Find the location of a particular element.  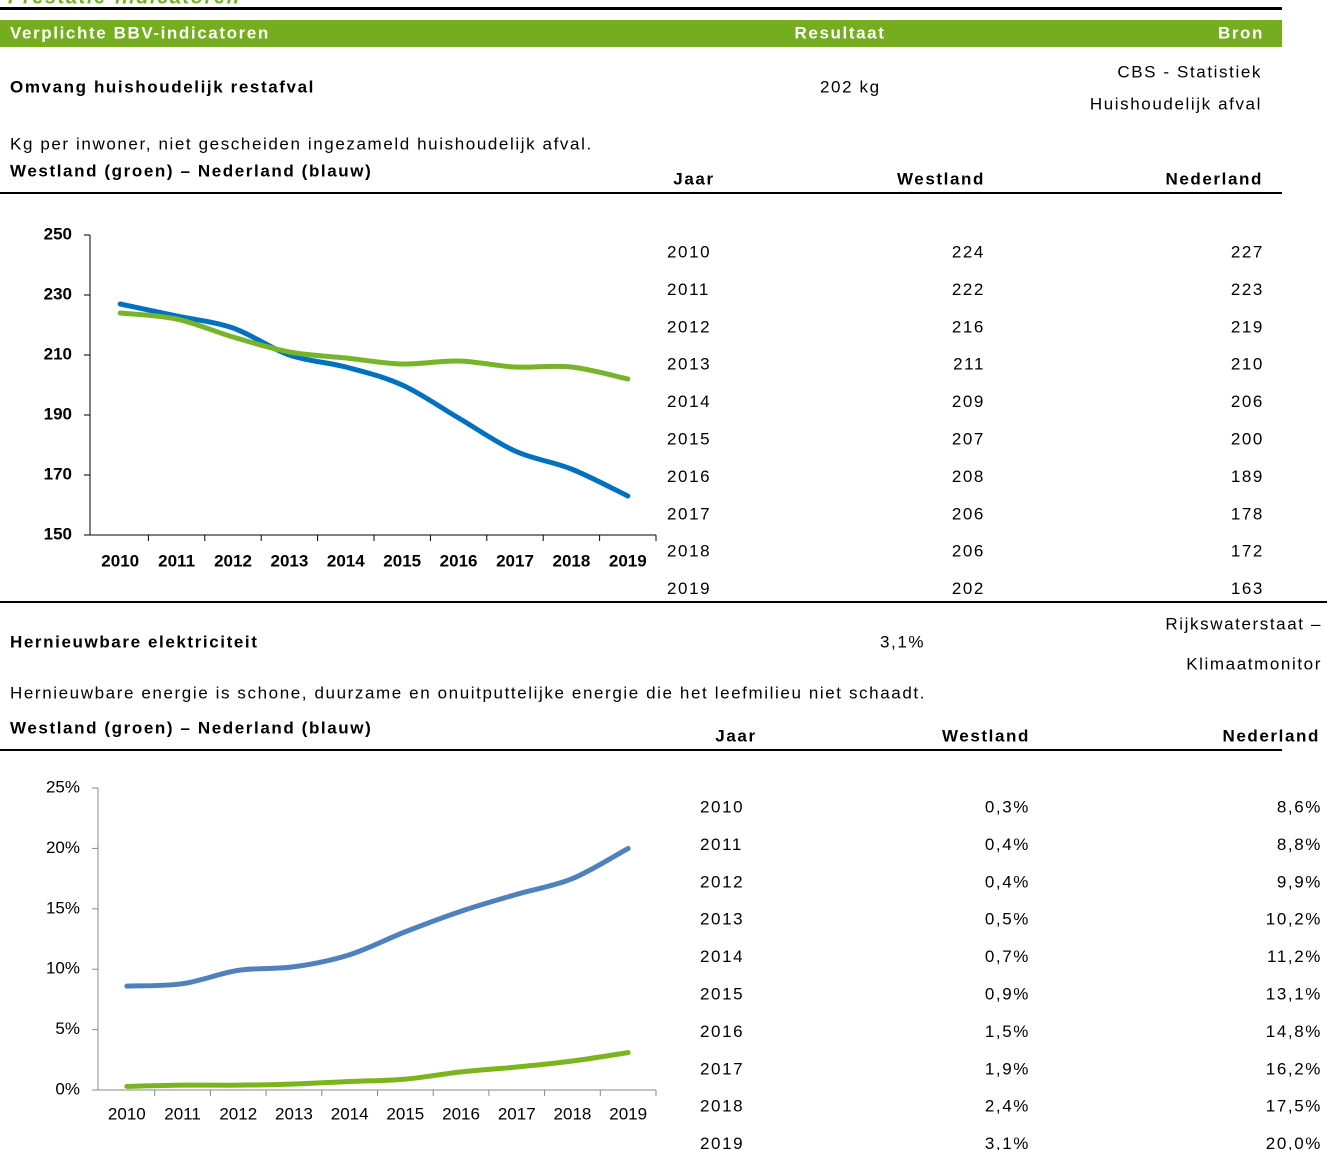

table-cell: 0,3% is located at coordinates (1007, 806).